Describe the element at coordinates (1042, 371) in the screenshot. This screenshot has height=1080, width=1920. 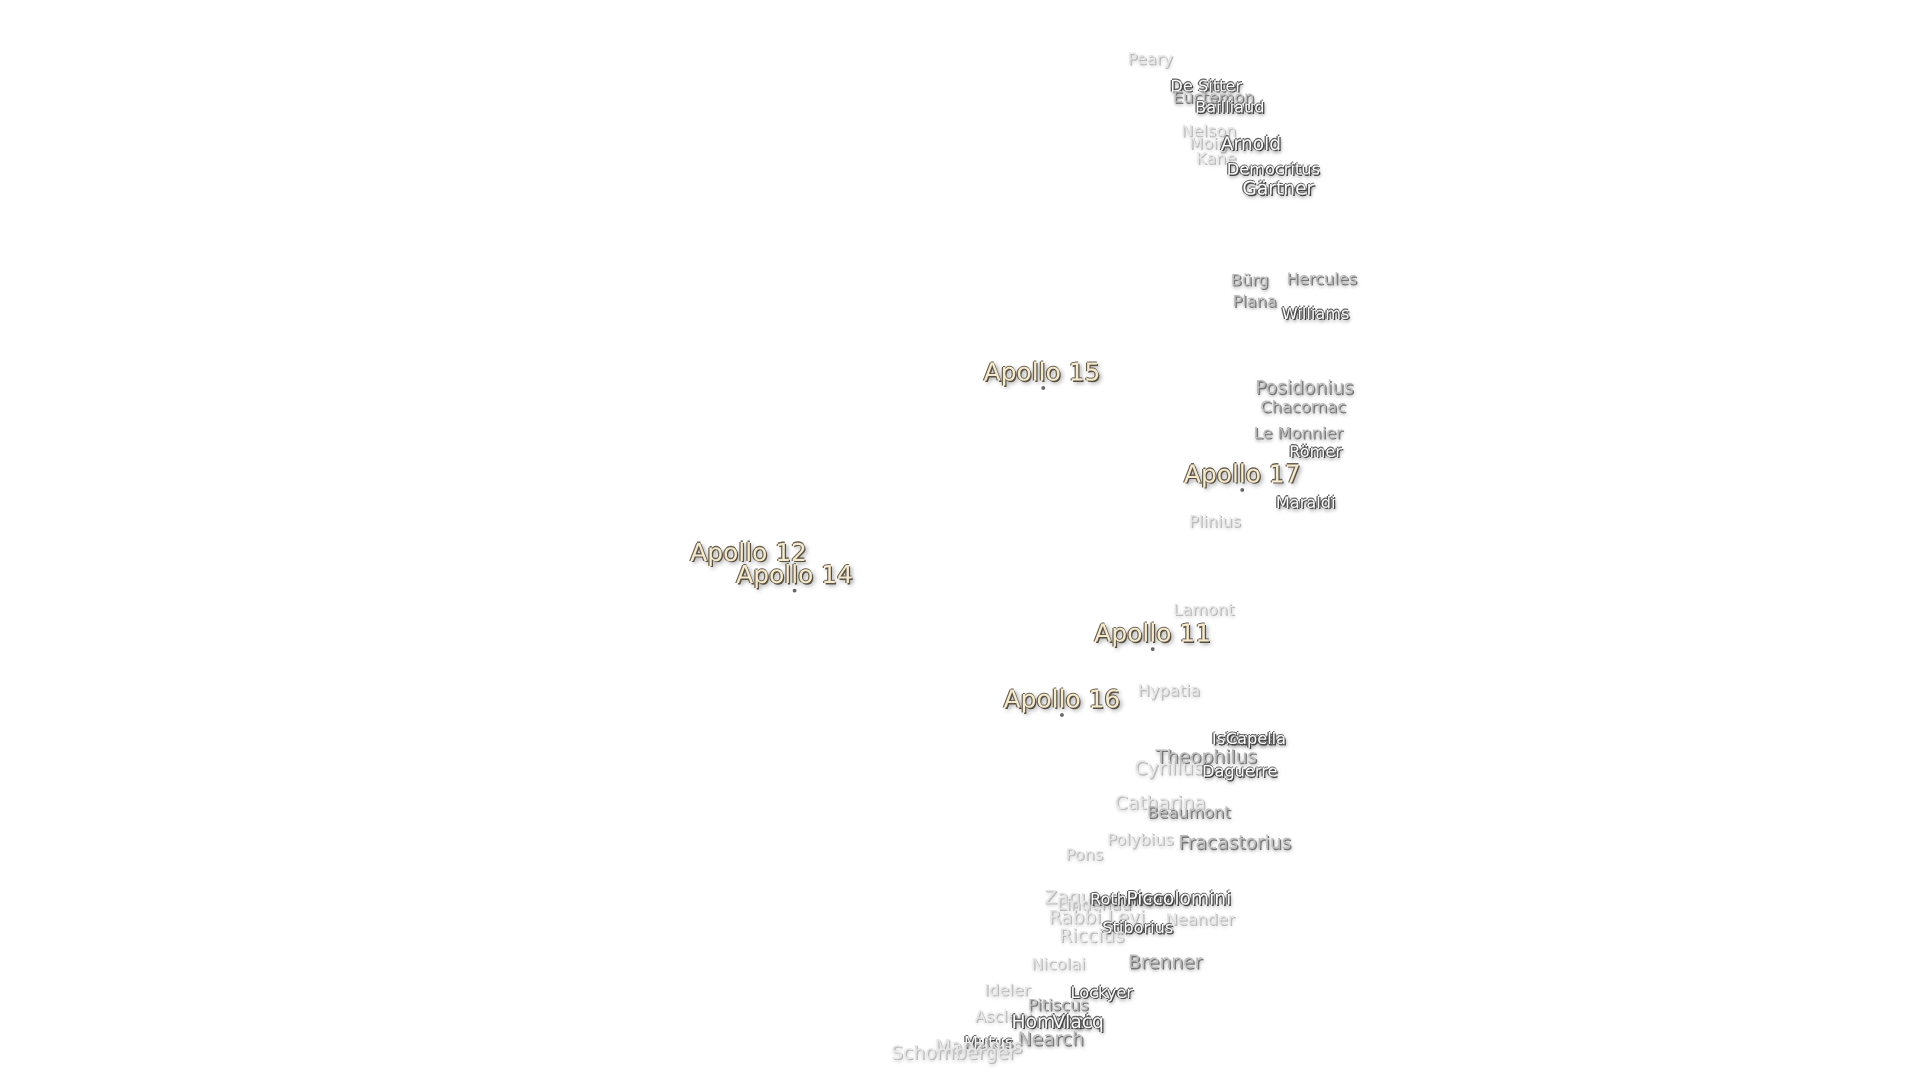
I see `landing-site-label: Apollo 15` at that location.